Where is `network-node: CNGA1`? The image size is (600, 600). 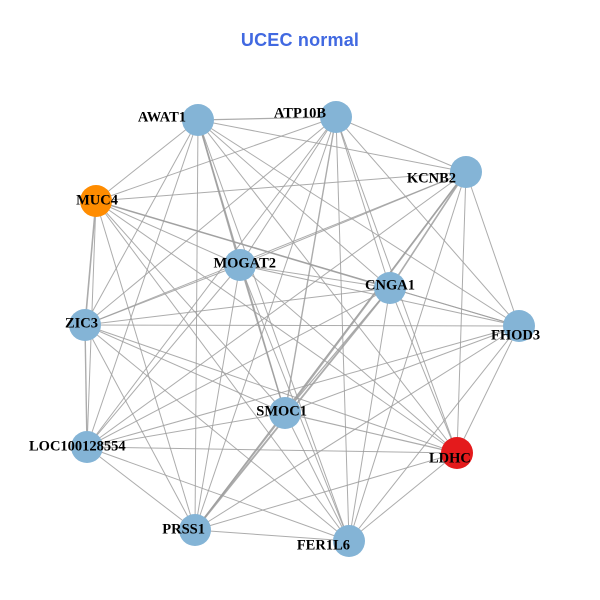
network-node: CNGA1 is located at coordinates (390, 288).